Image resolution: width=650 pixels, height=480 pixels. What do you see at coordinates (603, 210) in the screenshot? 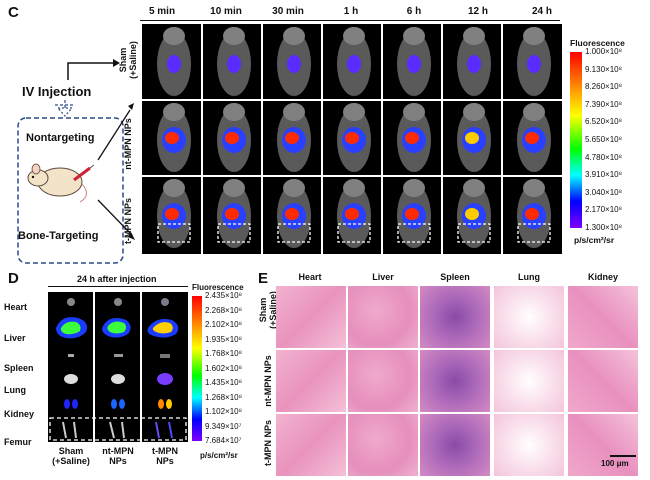
I see `colorbar-c-tick-label: 2.170×10⁸` at bounding box center [603, 210].